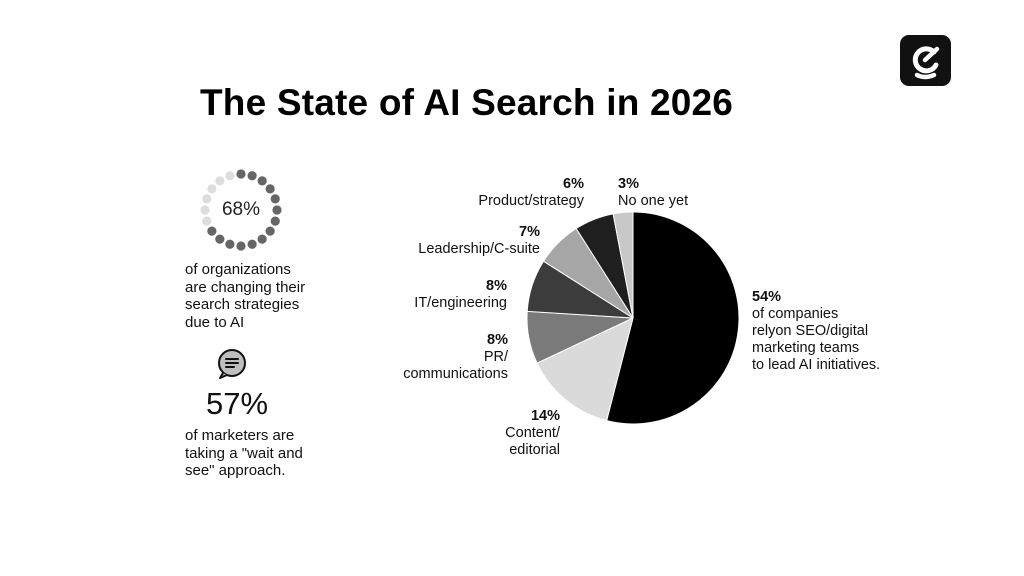  What do you see at coordinates (531, 201) in the screenshot?
I see `pie-slice-caption: Product/strategy` at bounding box center [531, 201].